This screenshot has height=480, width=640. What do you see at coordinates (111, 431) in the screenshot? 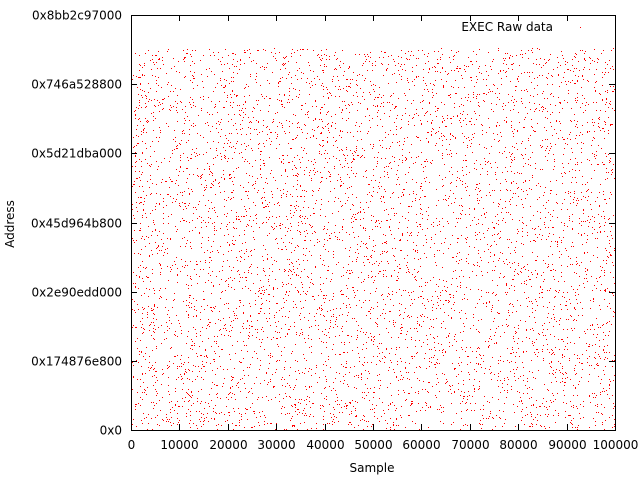
I see `y-tick-label: 0x0` at bounding box center [111, 431].